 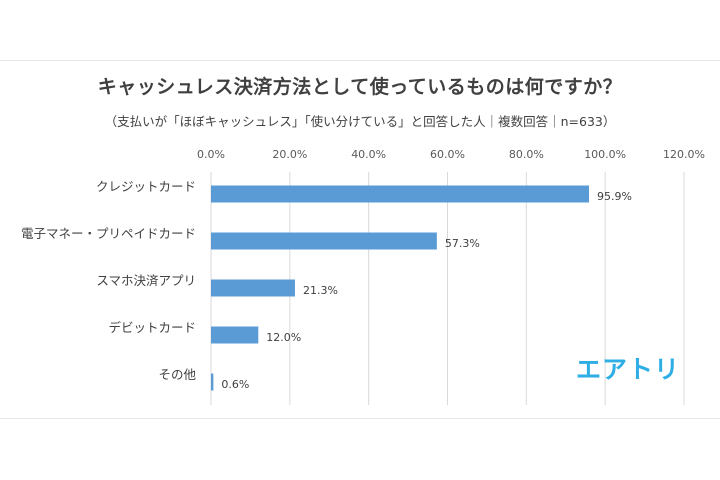 I want to click on x-tick-label: 80.0%, so click(x=526, y=154).